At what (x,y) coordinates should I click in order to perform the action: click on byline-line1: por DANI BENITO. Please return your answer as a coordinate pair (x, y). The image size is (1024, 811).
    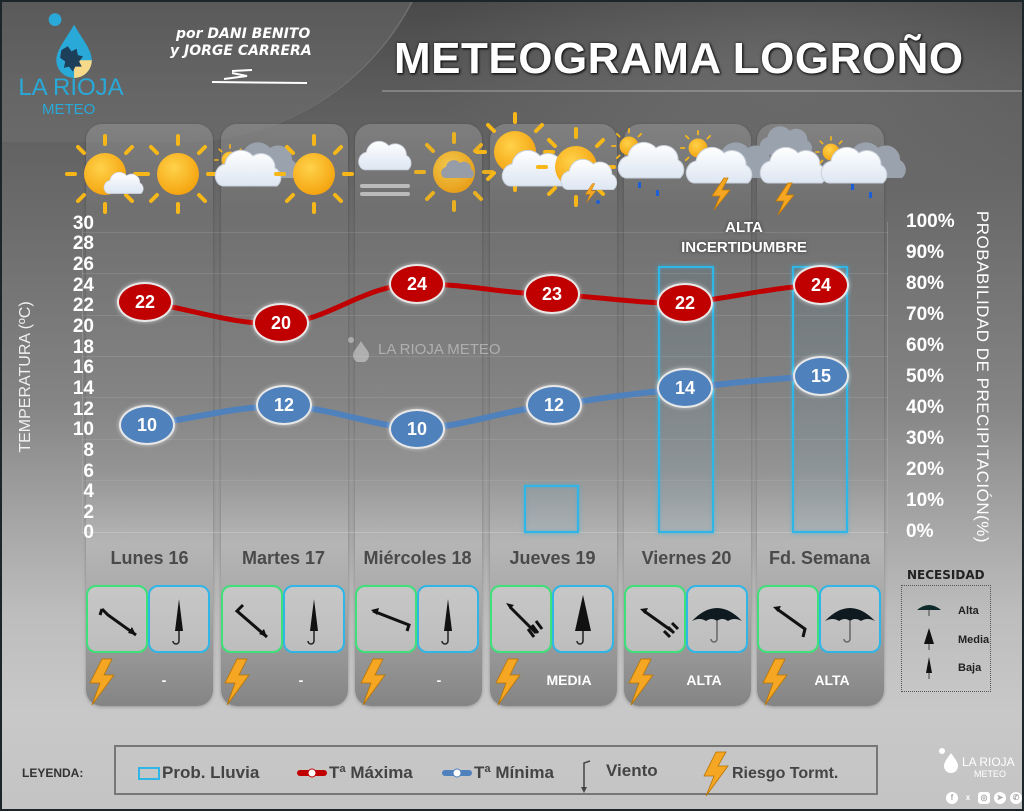
    Looking at the image, I should click on (243, 34).